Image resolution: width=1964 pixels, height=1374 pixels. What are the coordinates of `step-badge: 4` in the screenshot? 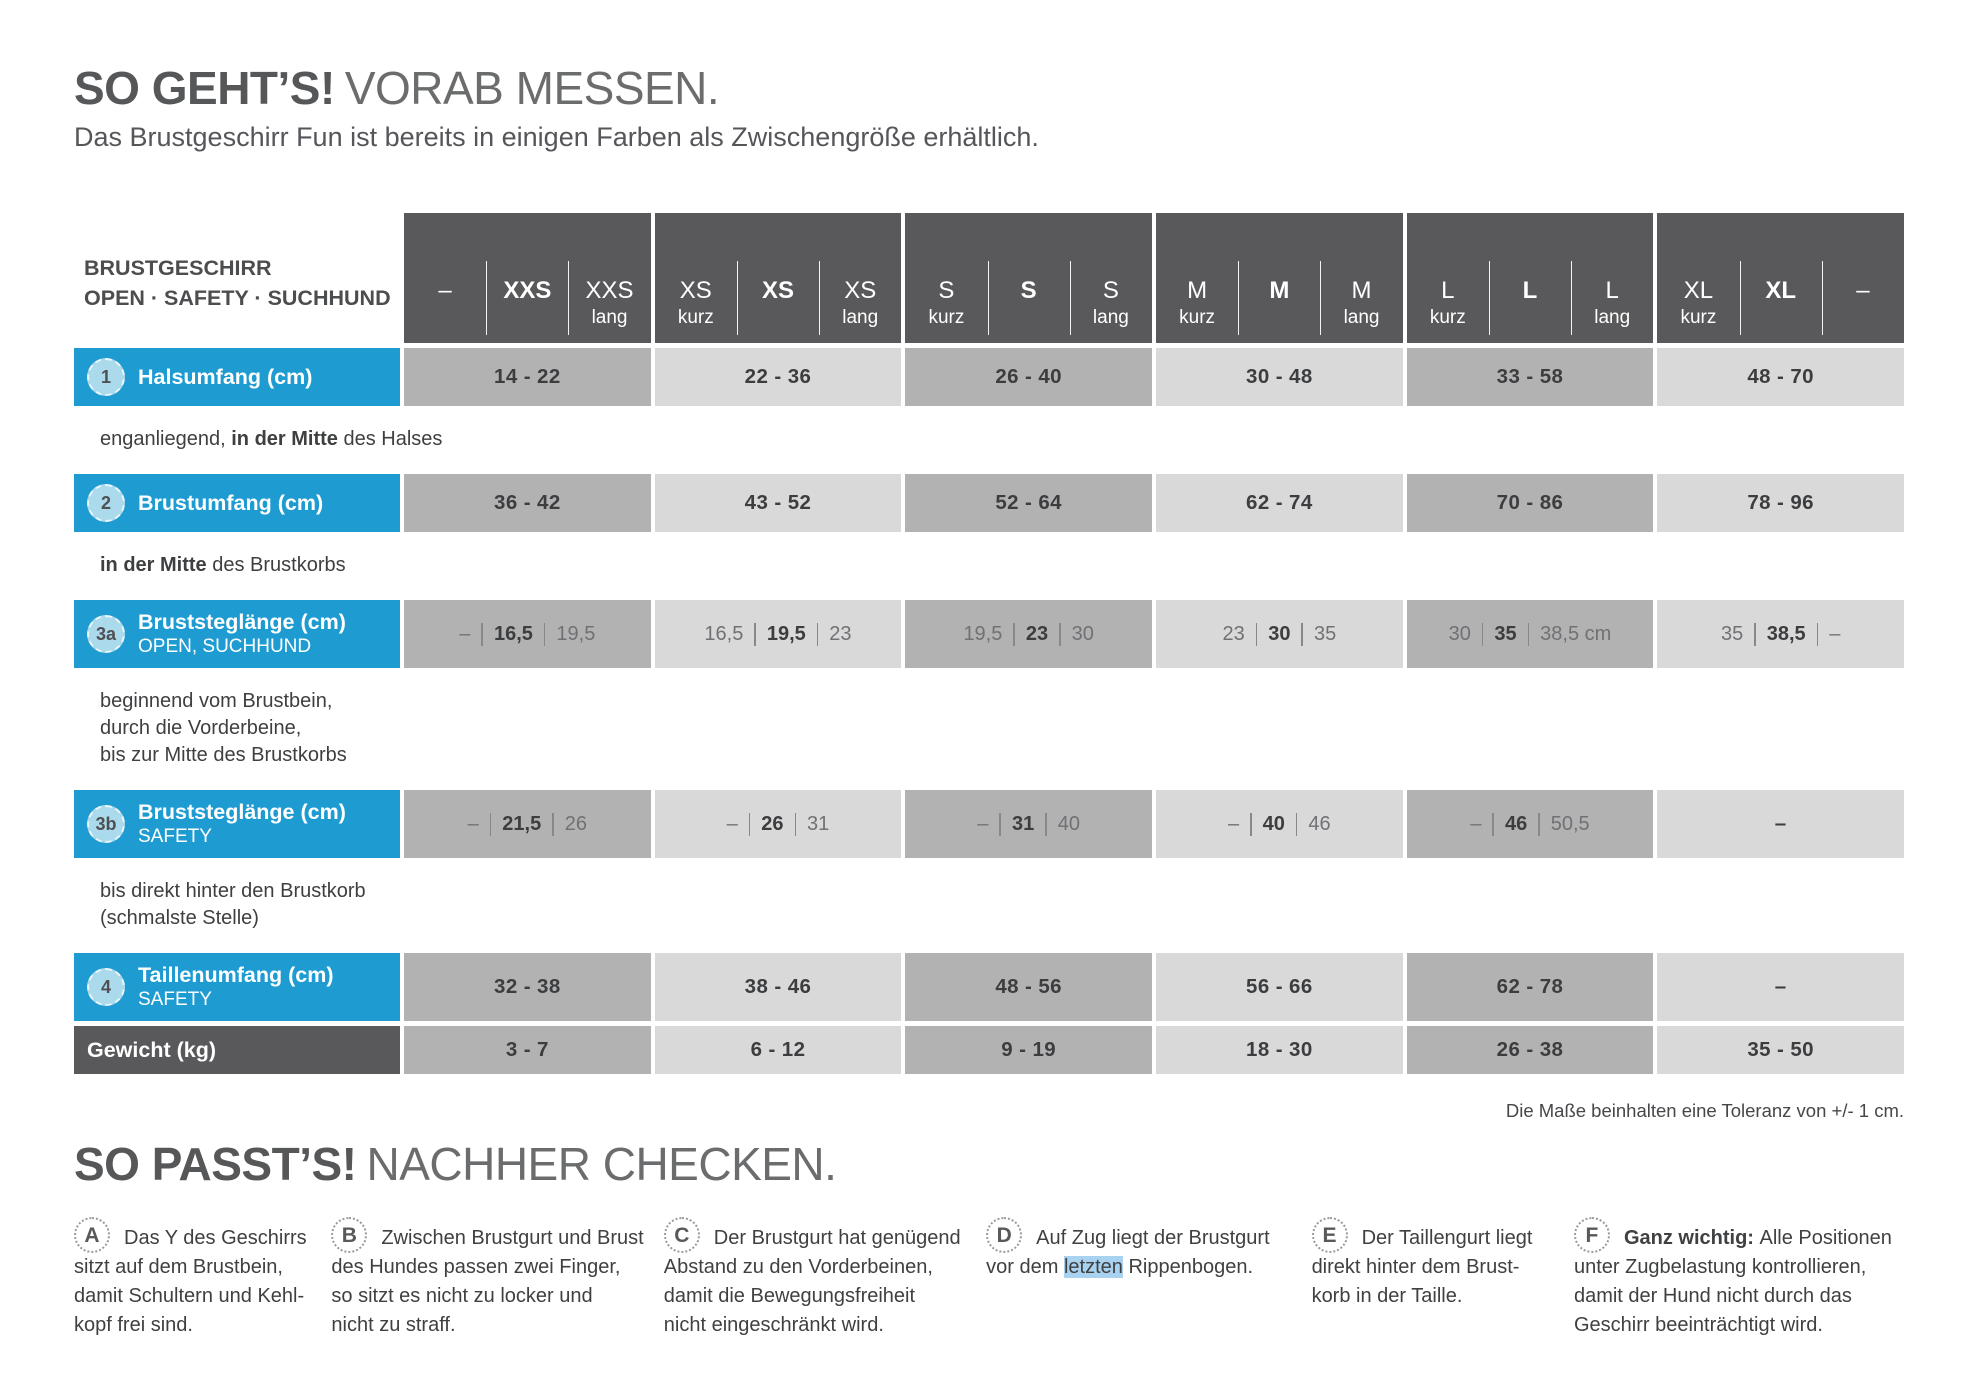 It's located at (106, 987).